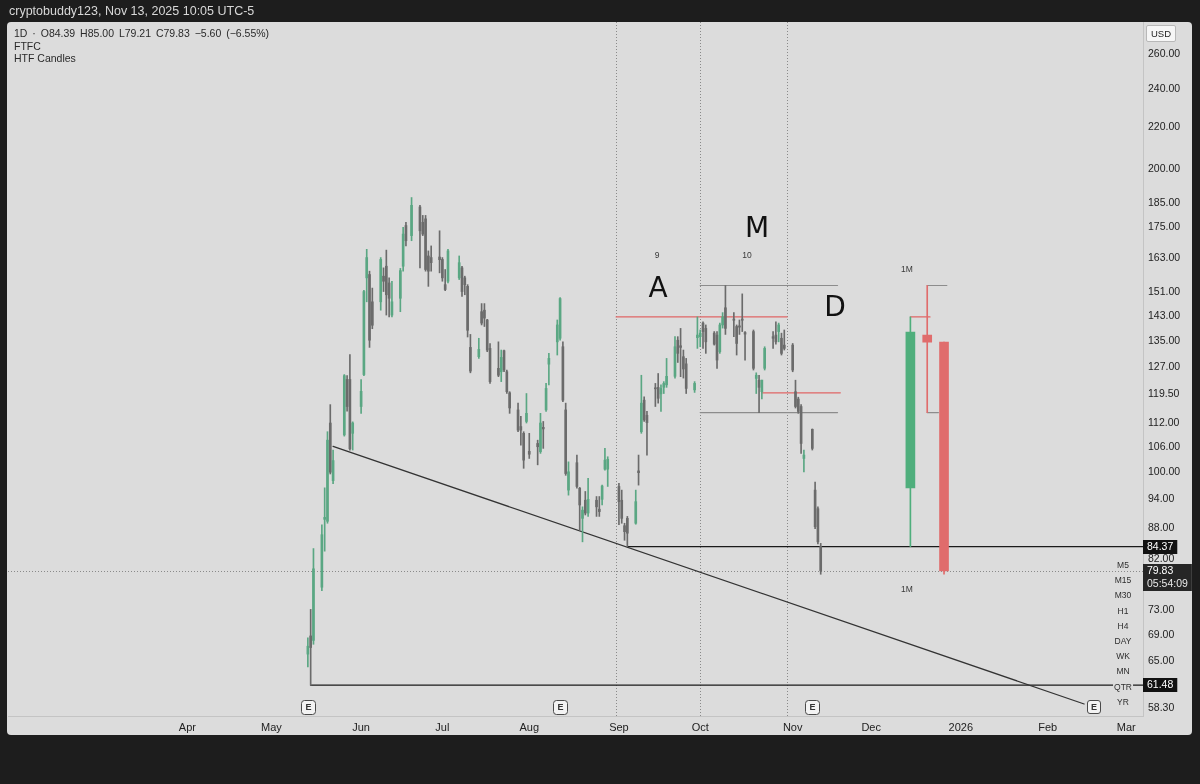 The height and width of the screenshot is (784, 1200). I want to click on annotation: M5, so click(1123, 565).